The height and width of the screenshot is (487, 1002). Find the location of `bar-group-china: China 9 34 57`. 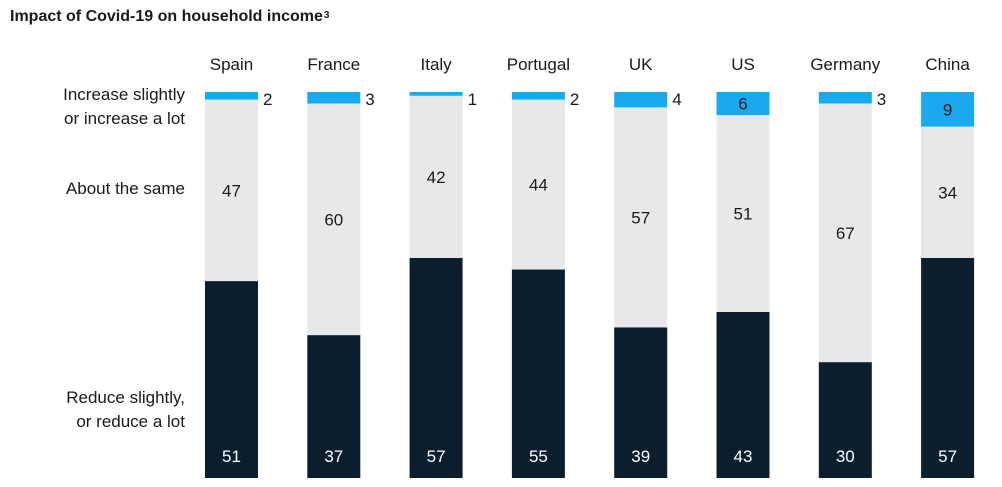

bar-group-china: China 9 34 57 is located at coordinates (948, 266).